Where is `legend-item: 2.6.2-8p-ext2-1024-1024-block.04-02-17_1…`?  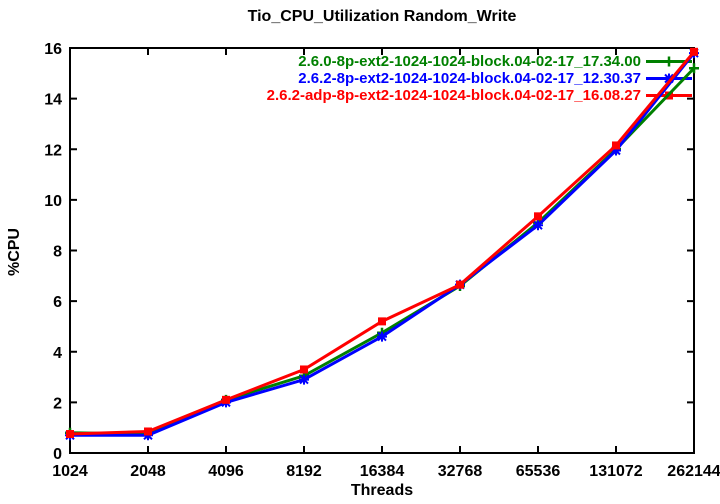
legend-item: 2.6.2-8p-ext2-1024-1024-block.04-02-17_1… is located at coordinates (454, 78).